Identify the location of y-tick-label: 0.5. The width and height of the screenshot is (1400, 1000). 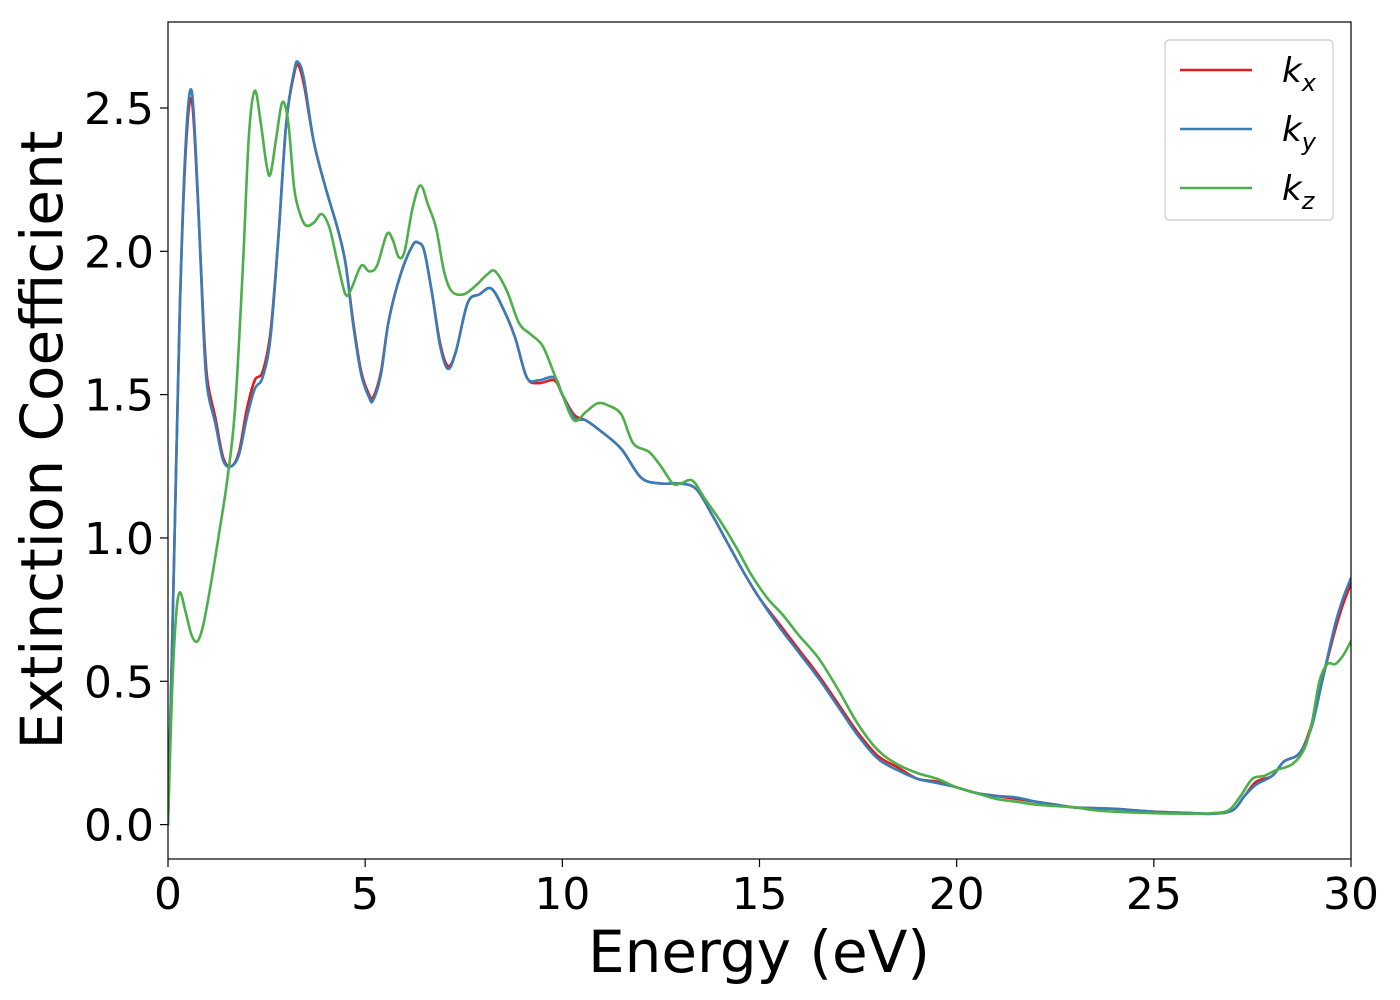
(119, 682).